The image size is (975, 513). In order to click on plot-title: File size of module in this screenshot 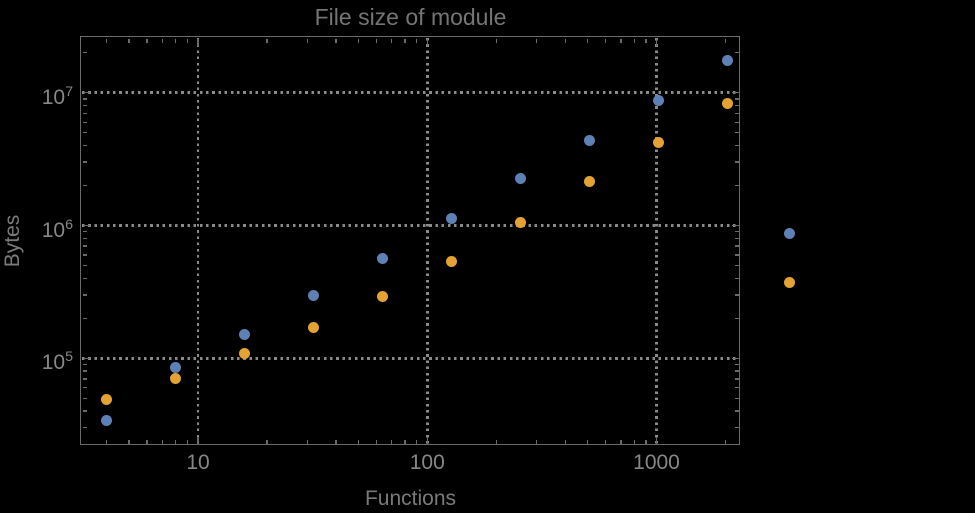, I will do `click(410, 17)`.